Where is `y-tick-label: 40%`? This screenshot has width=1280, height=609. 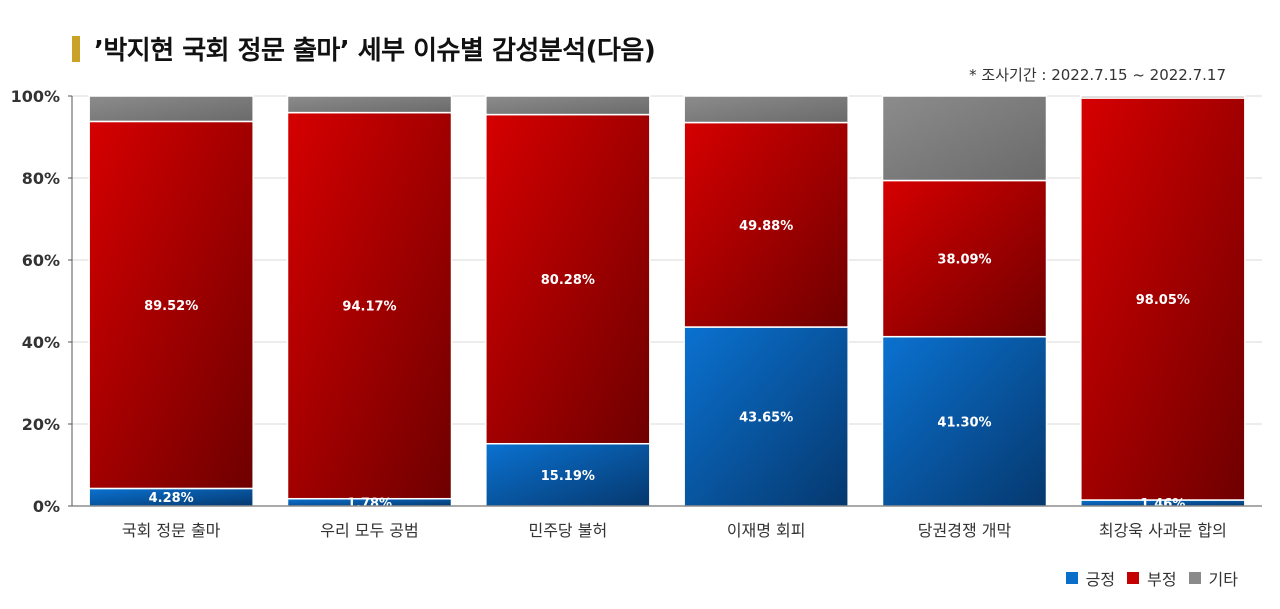 y-tick-label: 40% is located at coordinates (41, 342).